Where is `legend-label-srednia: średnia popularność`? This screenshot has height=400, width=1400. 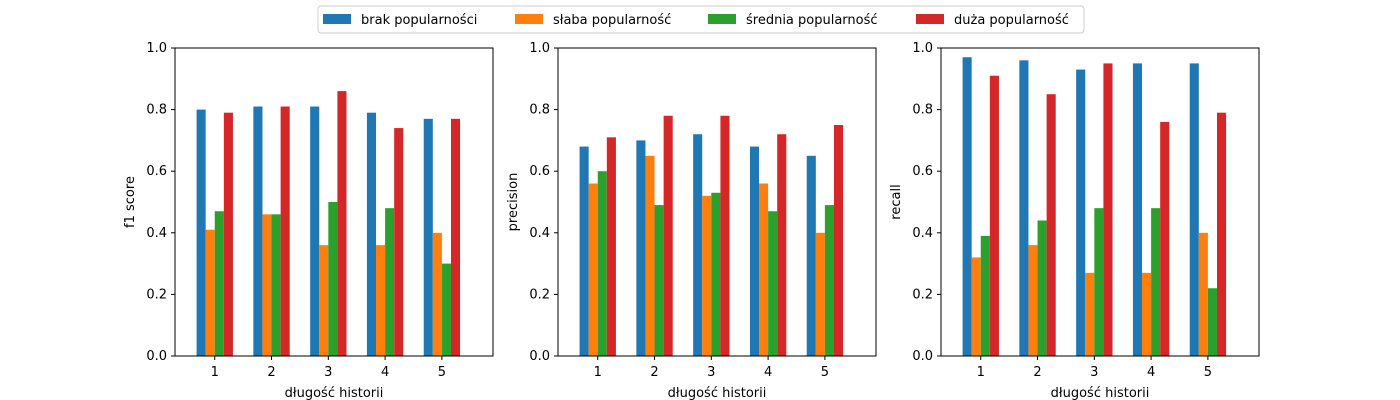
legend-label-srednia: średnia popularność is located at coordinates (812, 20).